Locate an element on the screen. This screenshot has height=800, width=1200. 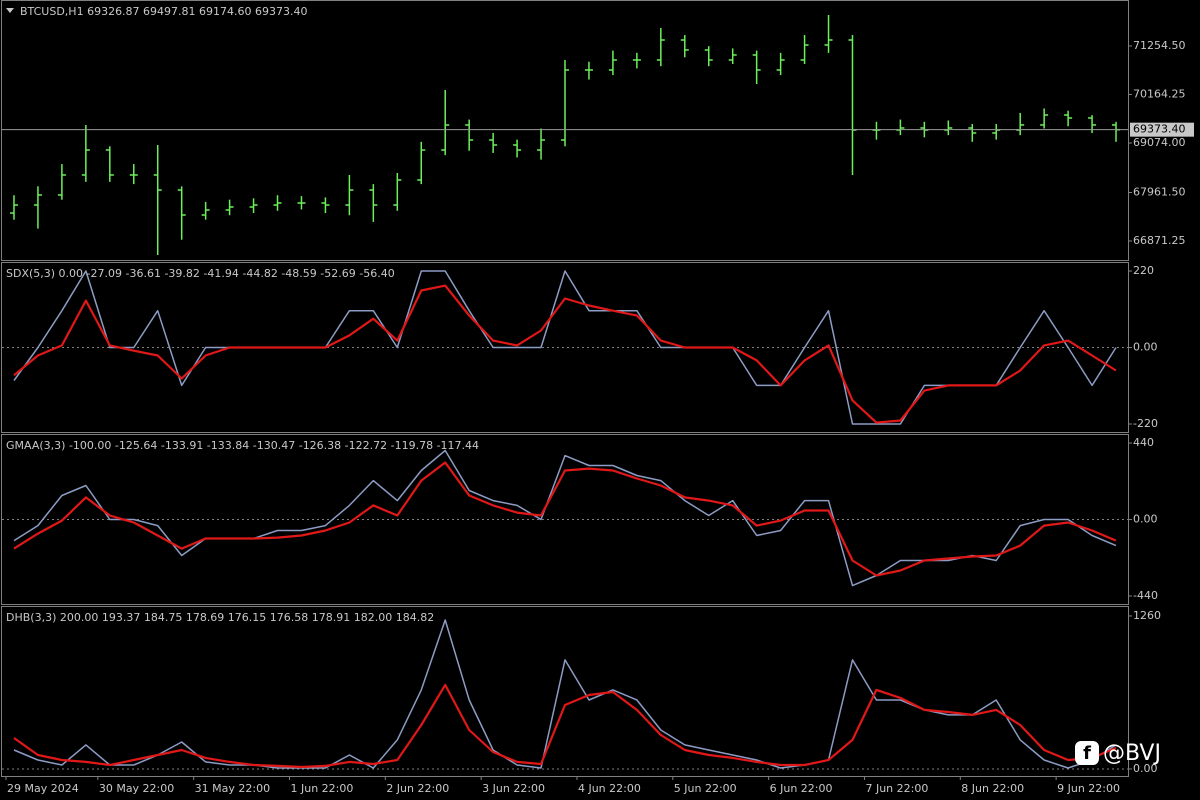
x-tick-label: 29 May 2024 is located at coordinates (43, 788).